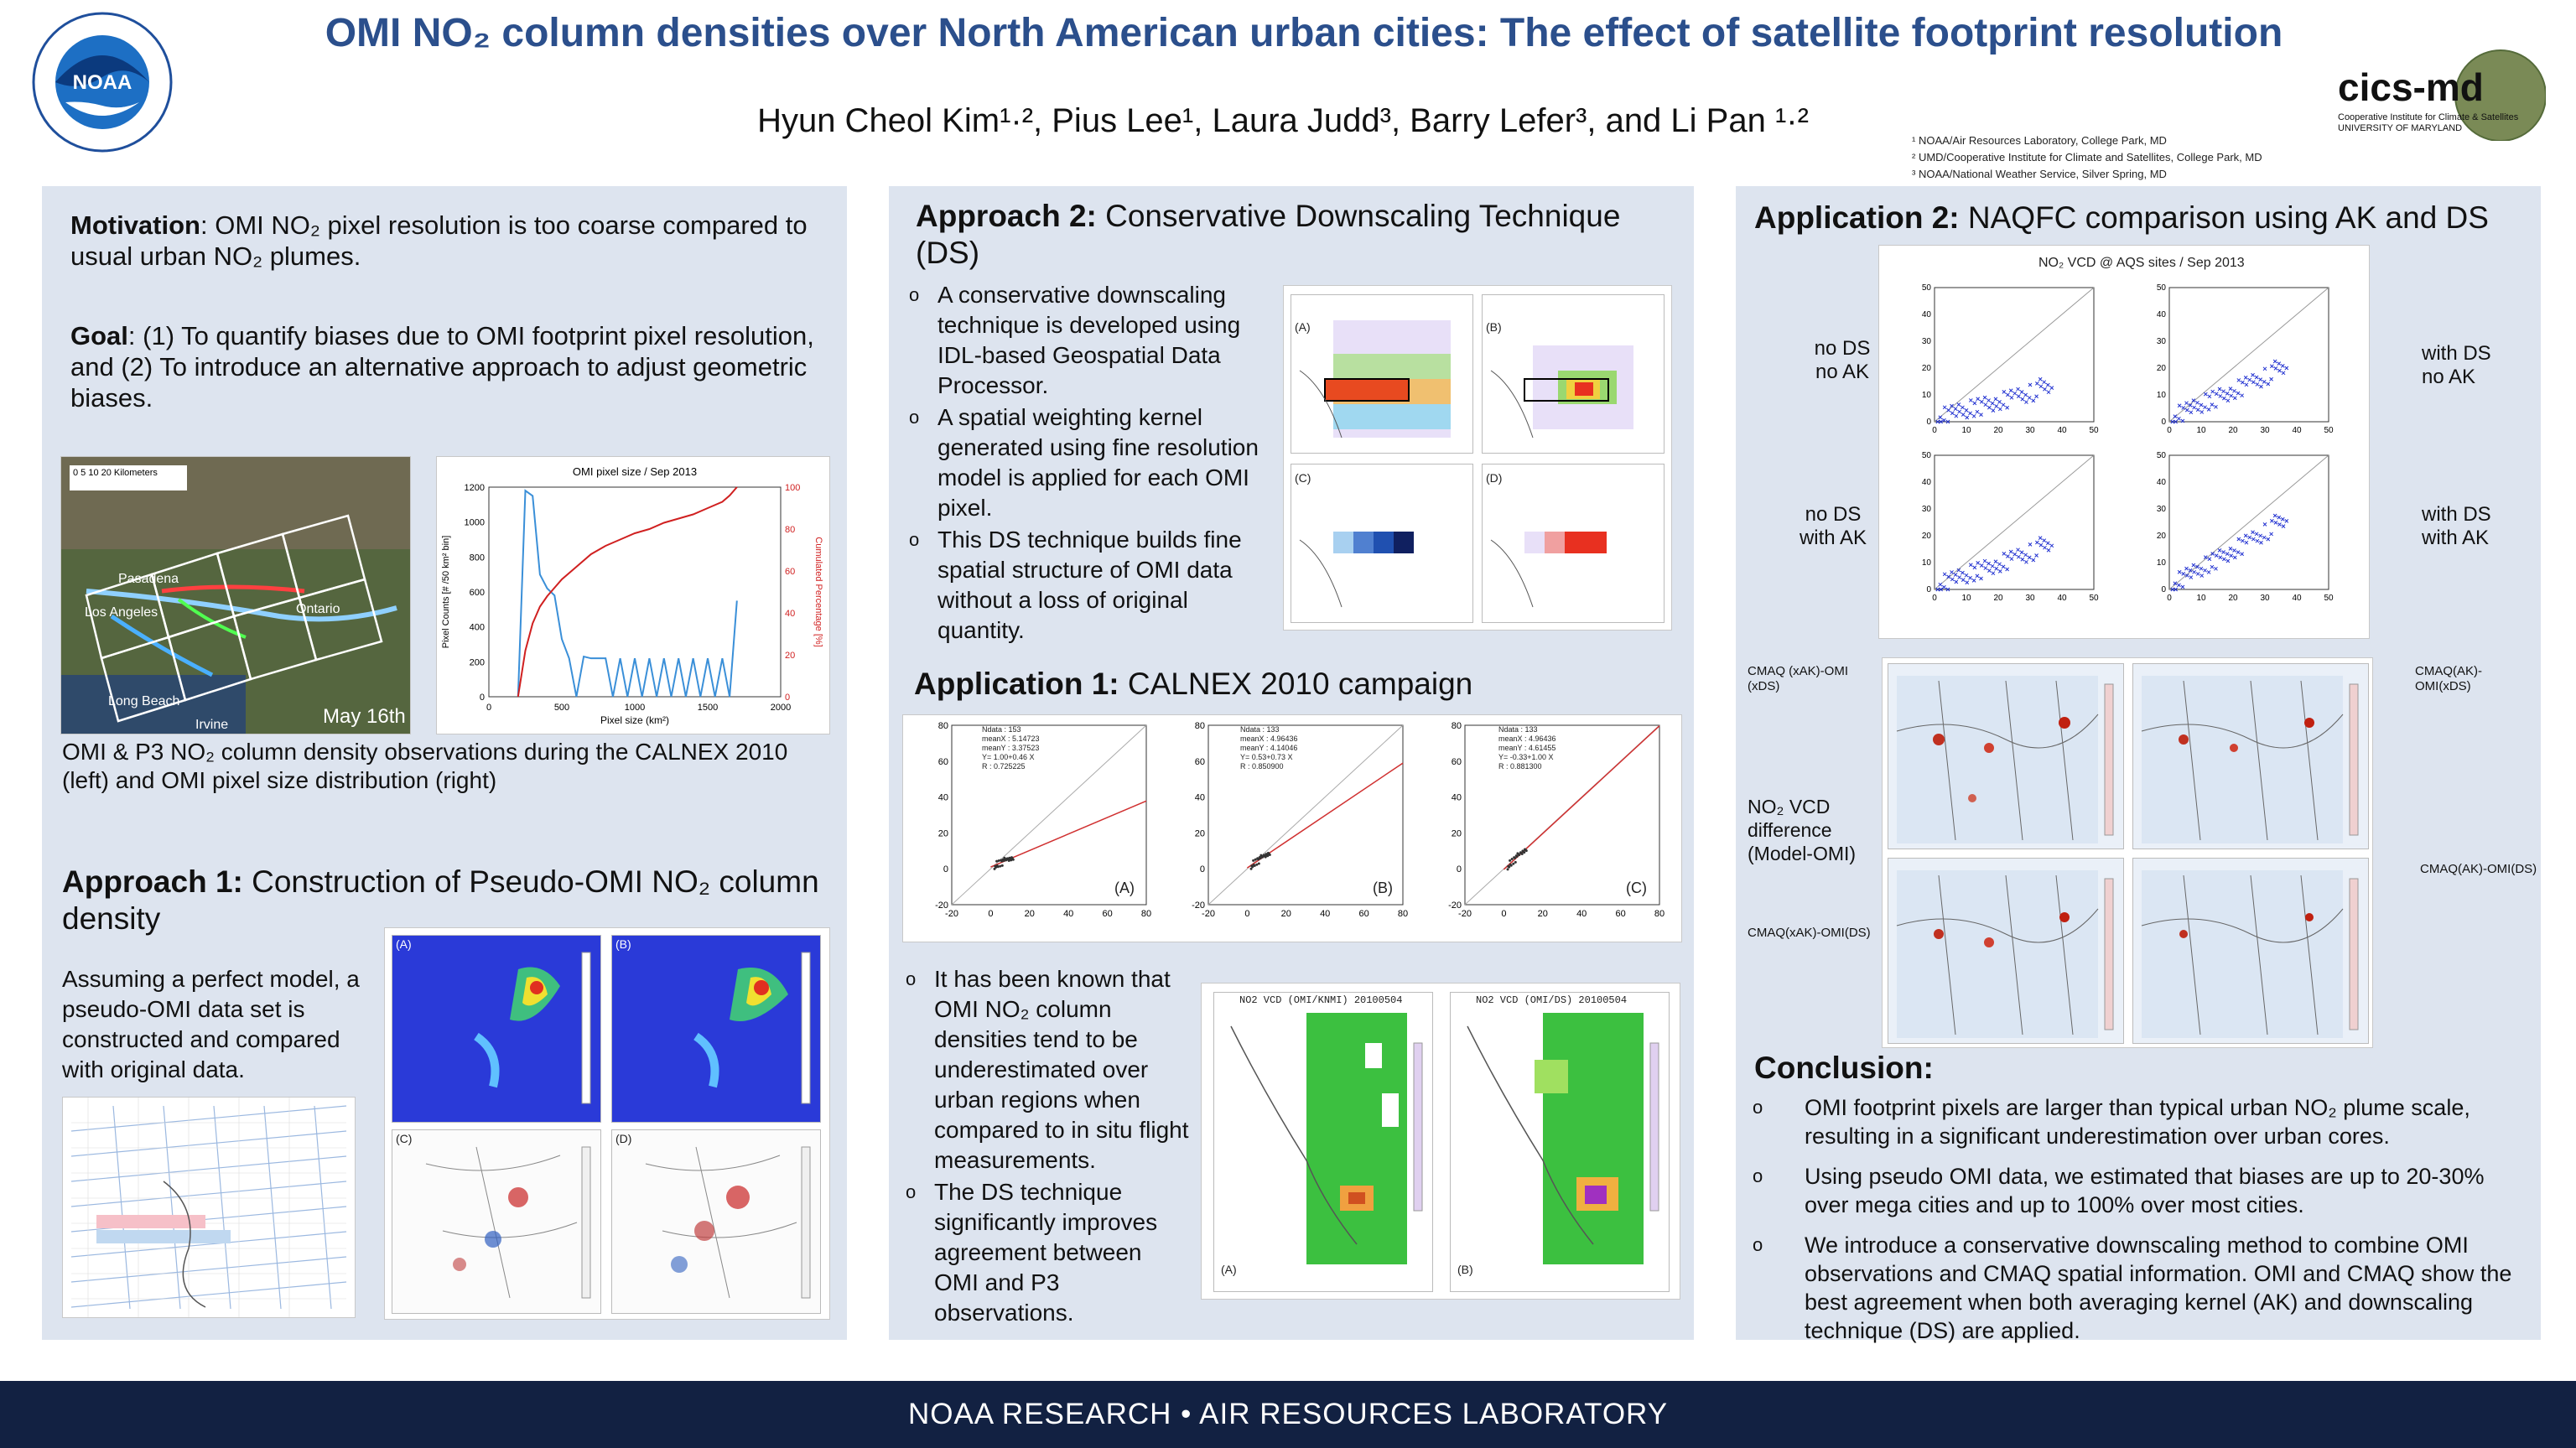  Describe the element at coordinates (790, 656) in the screenshot. I see `y2-tick-label: 20` at that location.